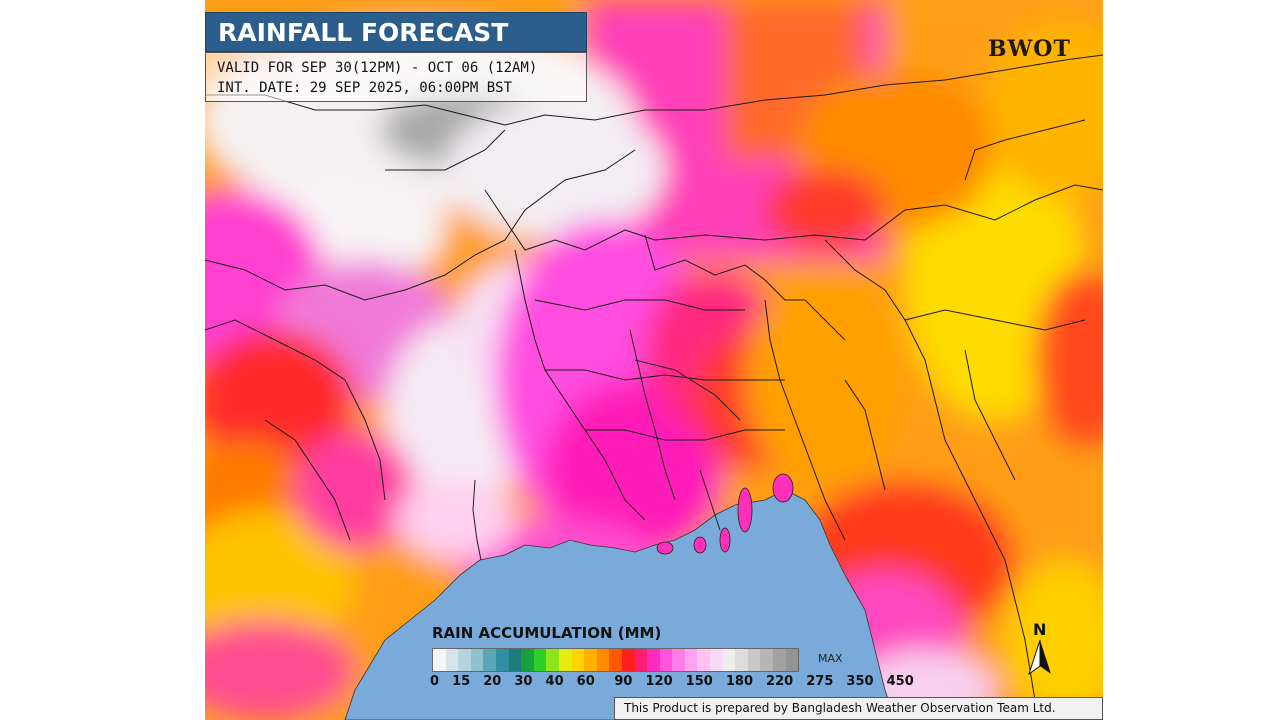 Image resolution: width=1280 pixels, height=720 pixels. Describe the element at coordinates (396, 32) in the screenshot. I see `map-title: RAINFALL FORECAST` at that location.